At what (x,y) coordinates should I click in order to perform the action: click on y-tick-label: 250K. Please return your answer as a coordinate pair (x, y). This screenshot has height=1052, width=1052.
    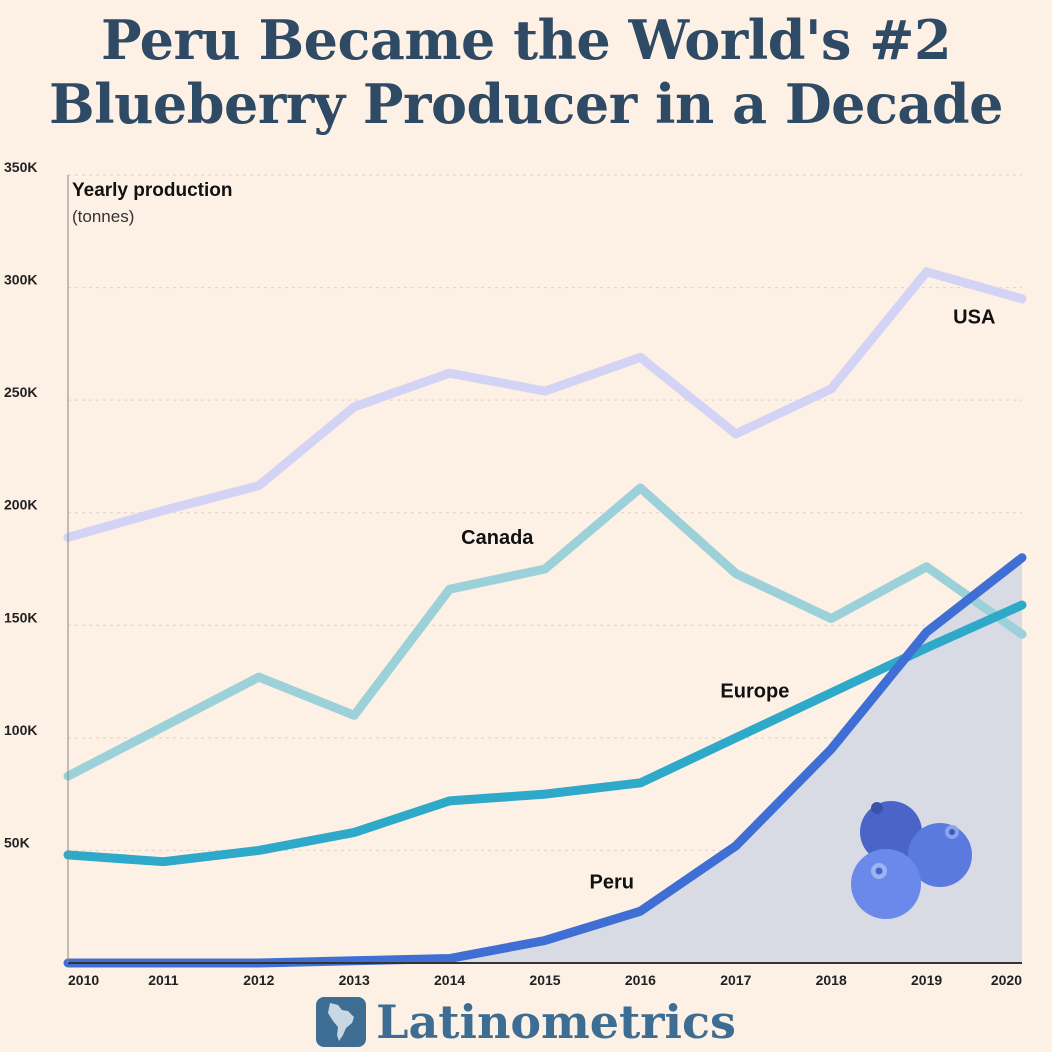
    Looking at the image, I should click on (20, 392).